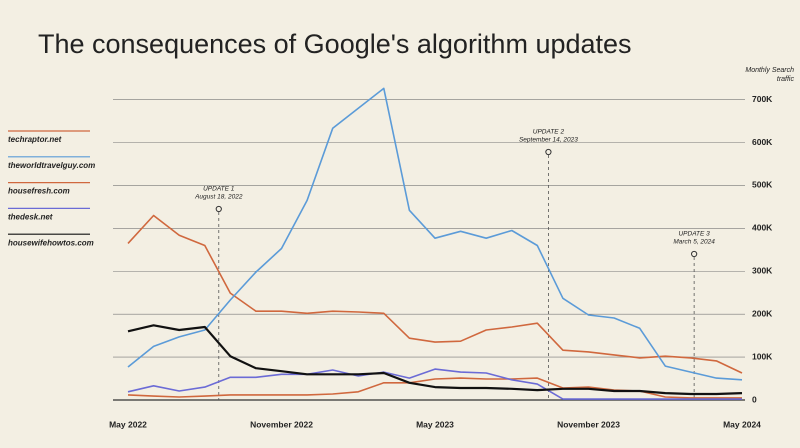  What do you see at coordinates (51, 242) in the screenshot?
I see `legend-label: housewifehowtos.com` at bounding box center [51, 242].